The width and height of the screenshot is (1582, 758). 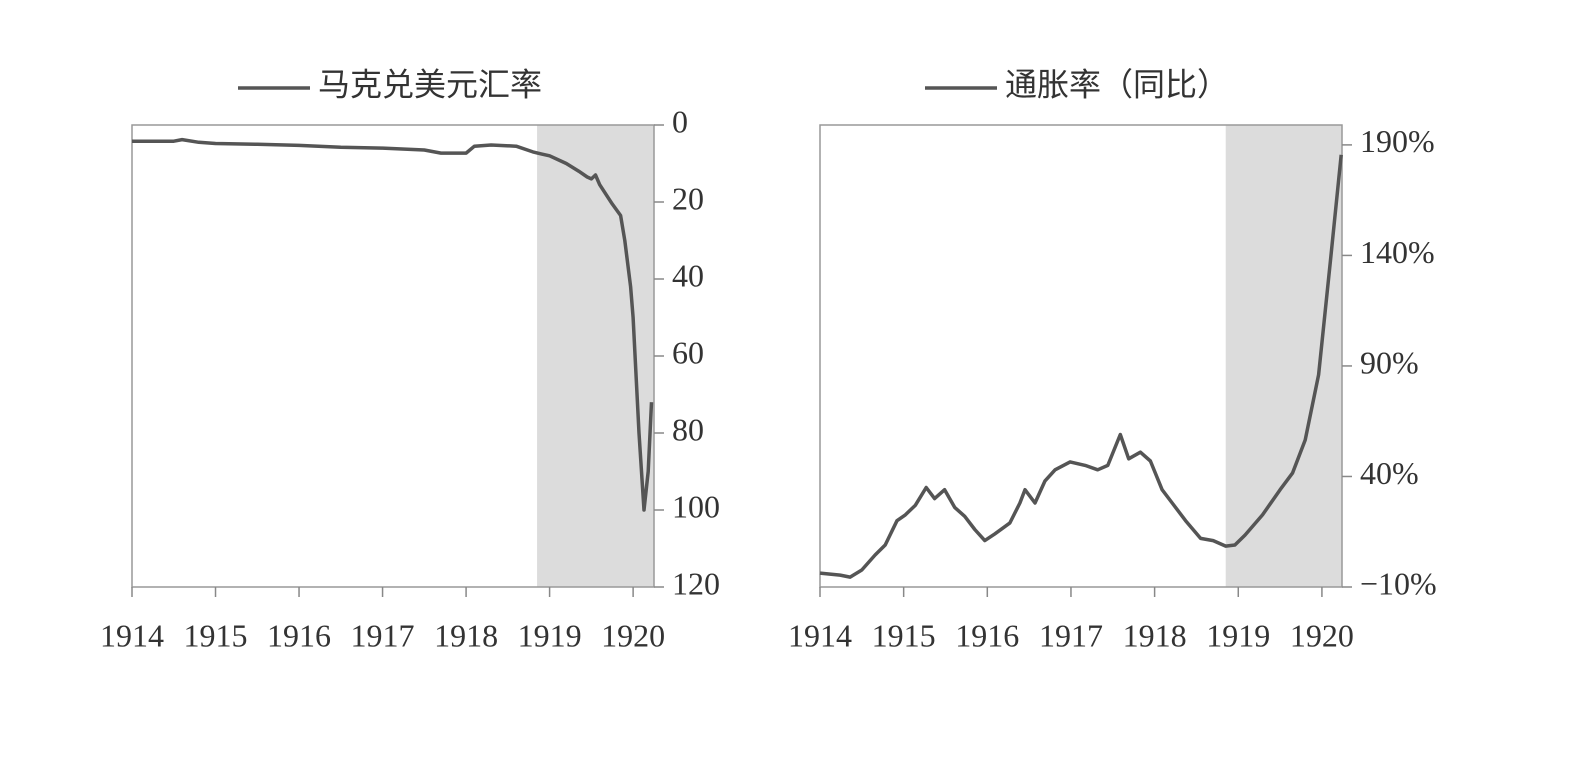 What do you see at coordinates (1389, 473) in the screenshot?
I see `y-tick-label: 40%` at bounding box center [1389, 473].